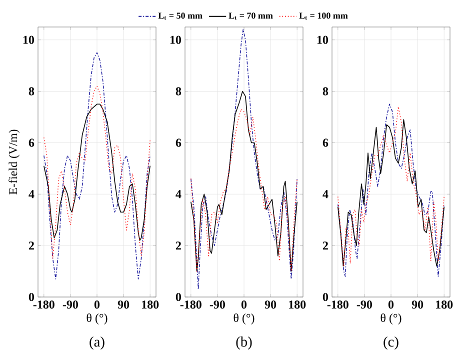 This screenshot has height=362, width=458. I want to click on legend-label: L$_{t}$ = 70 mm, so click(250, 16).